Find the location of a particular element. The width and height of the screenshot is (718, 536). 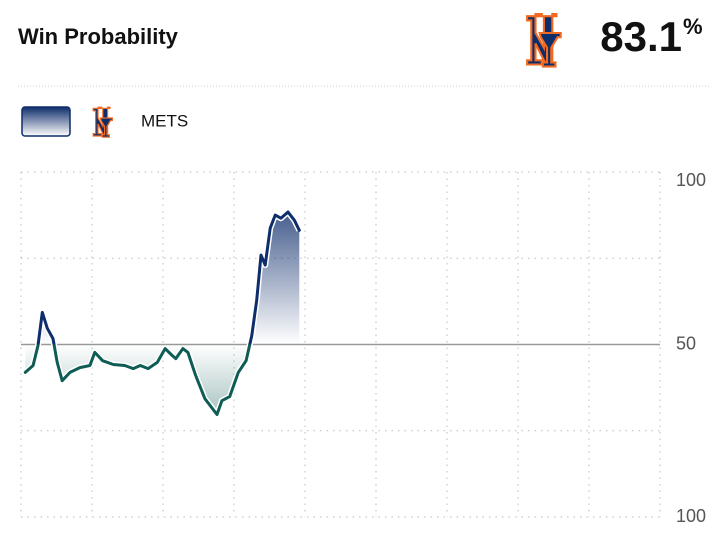

area is located at coordinates (162, 313).